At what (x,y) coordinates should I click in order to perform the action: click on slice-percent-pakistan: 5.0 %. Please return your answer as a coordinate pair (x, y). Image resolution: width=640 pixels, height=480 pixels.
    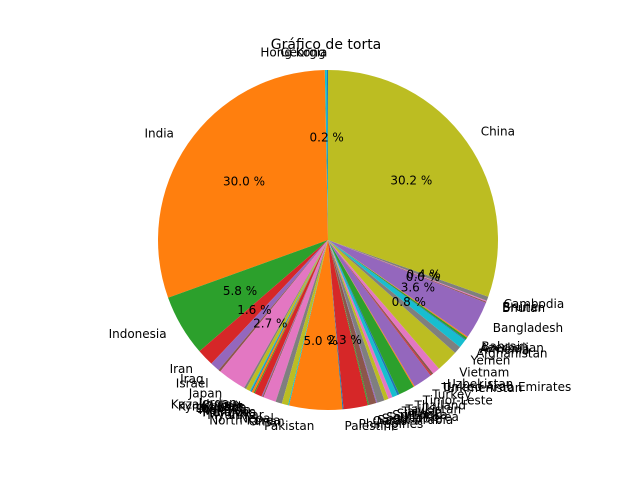
    Looking at the image, I should click on (320, 341).